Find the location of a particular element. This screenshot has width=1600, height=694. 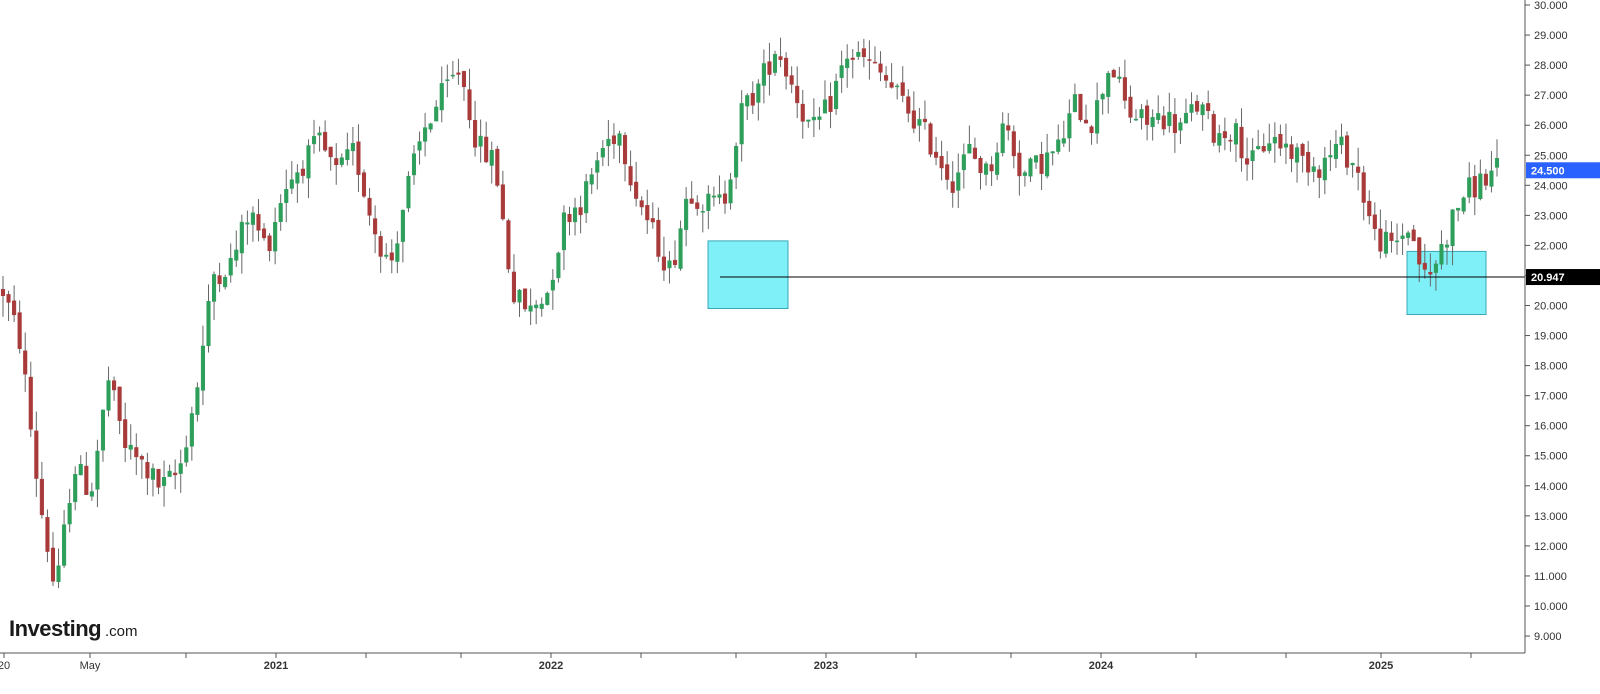

y-tick-label: 12.000 is located at coordinates (1551, 547).